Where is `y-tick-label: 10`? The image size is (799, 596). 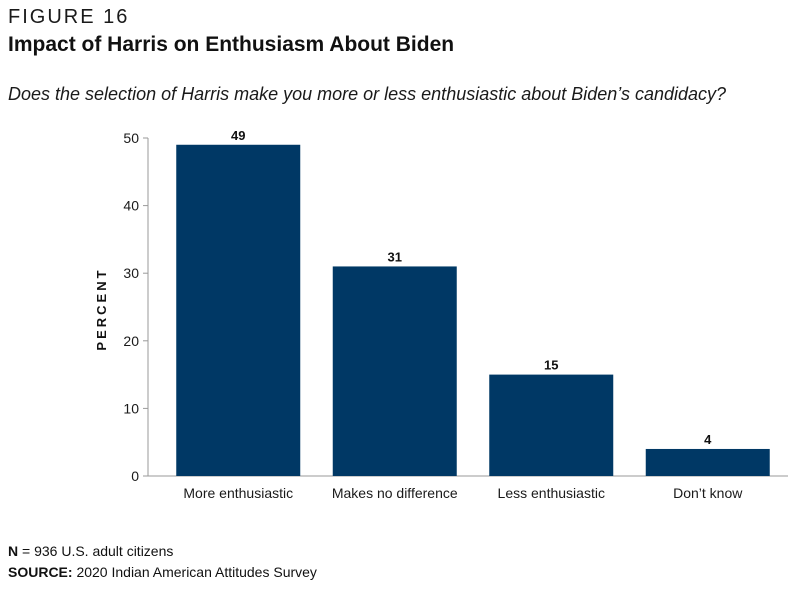
y-tick-label: 10 is located at coordinates (131, 408).